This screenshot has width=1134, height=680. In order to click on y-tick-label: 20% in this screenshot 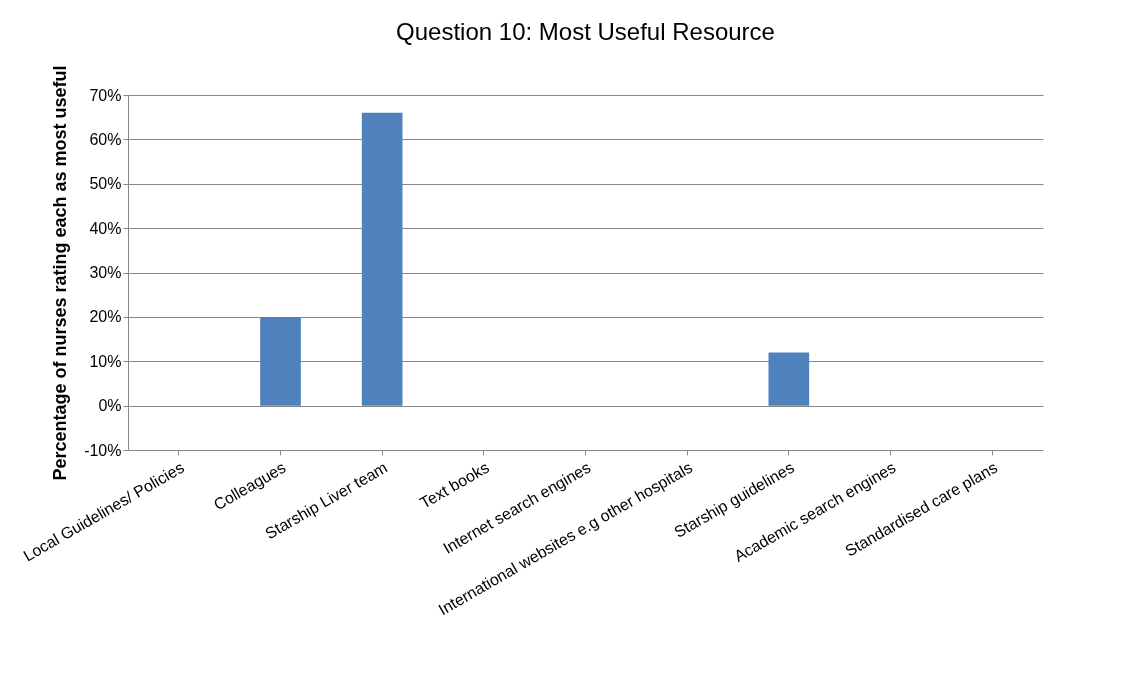, I will do `click(105, 317)`.